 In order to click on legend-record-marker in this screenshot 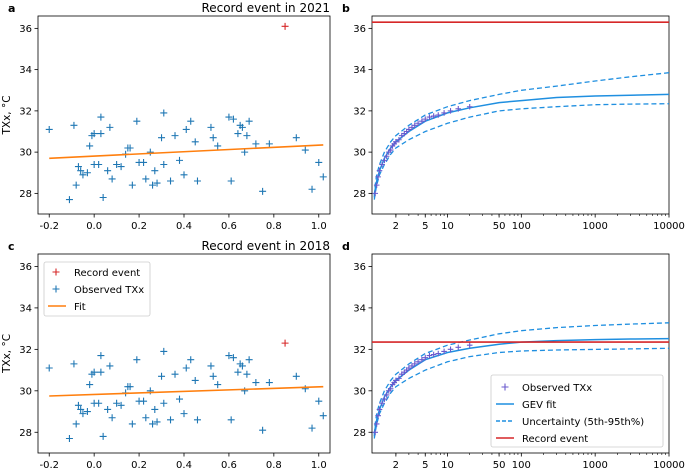, I will do `click(56, 272)`.